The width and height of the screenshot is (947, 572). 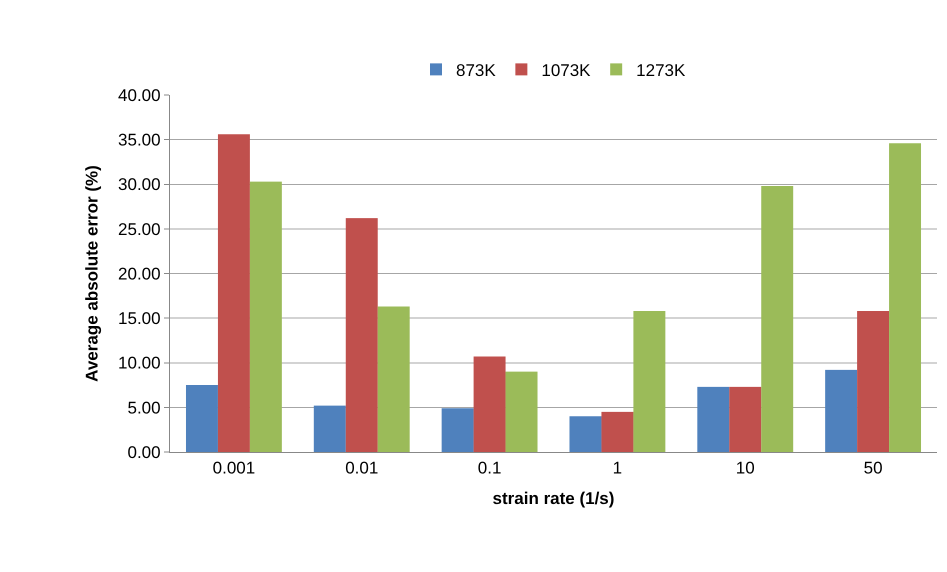 What do you see at coordinates (490, 468) in the screenshot?
I see `x-tick-label: 0.1` at bounding box center [490, 468].